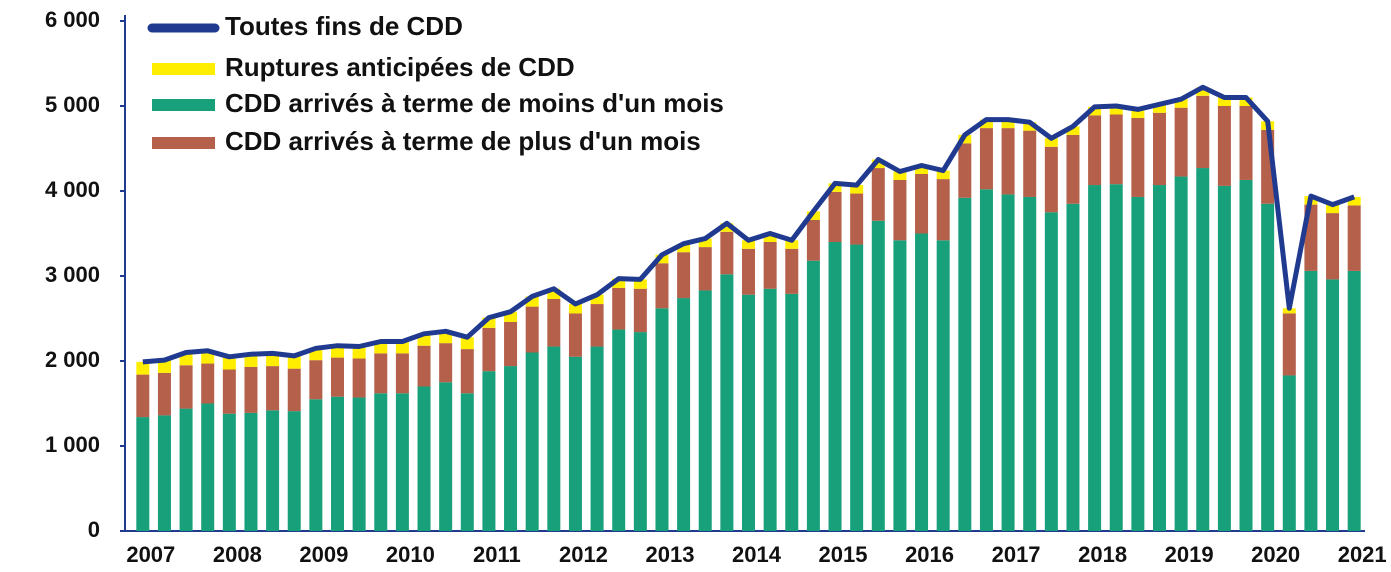 This screenshot has height=572, width=1391. I want to click on x-tick-label: 2018, so click(1102, 554).